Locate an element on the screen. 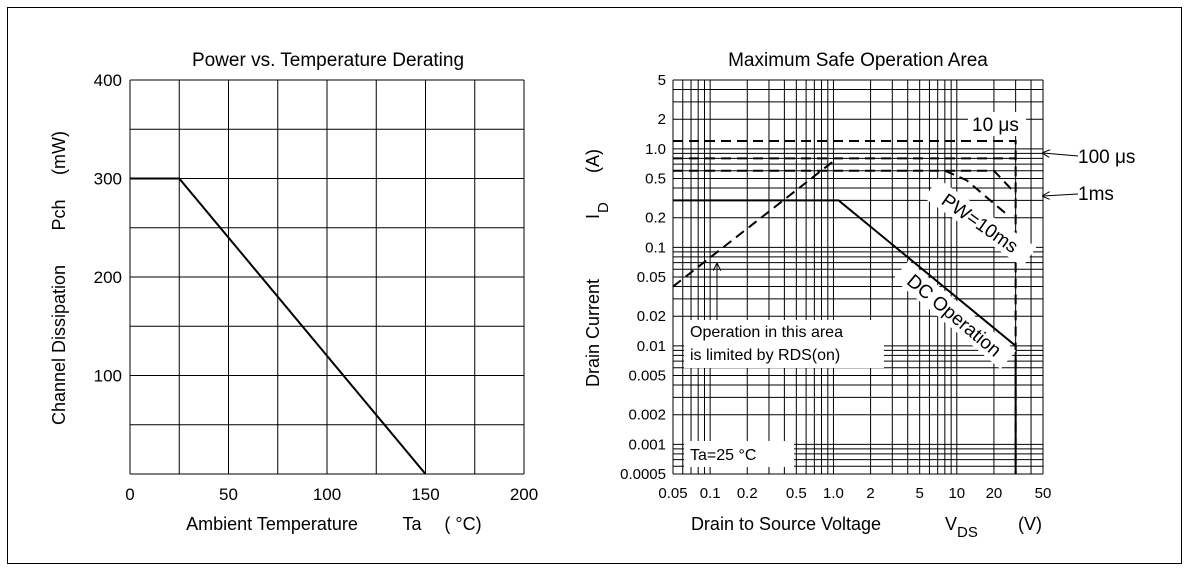 Image resolution: width=1190 pixels, height=572 pixels. soa-y-symbol-sub: D is located at coordinates (603, 207).